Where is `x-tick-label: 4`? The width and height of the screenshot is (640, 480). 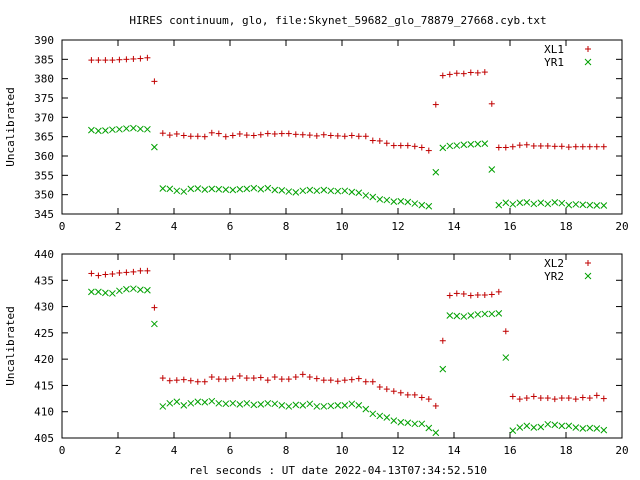
x-tick-label: 4 is located at coordinates (174, 450).